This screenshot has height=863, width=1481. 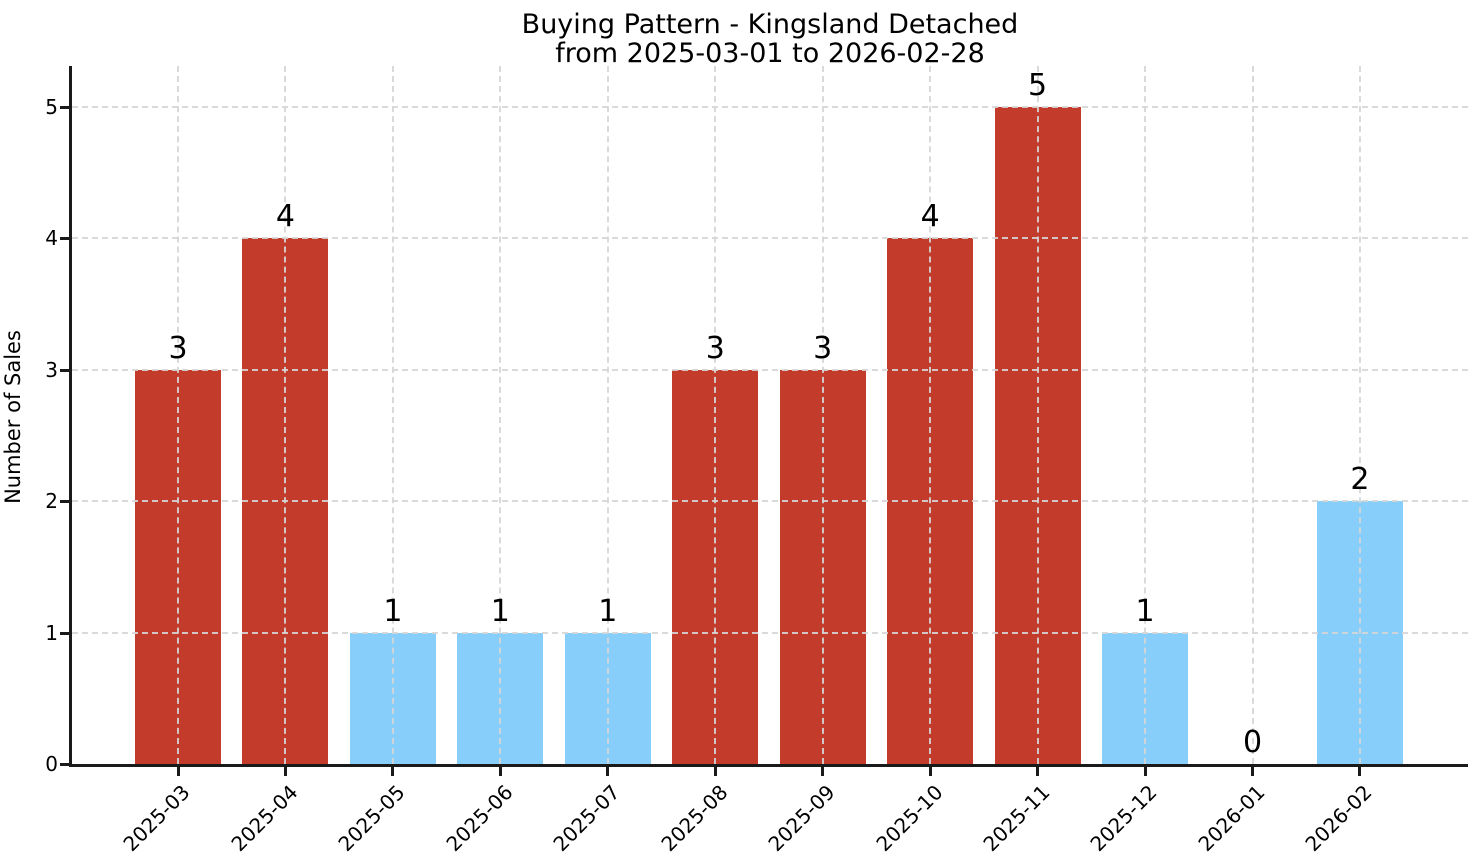 What do you see at coordinates (371, 818) in the screenshot?
I see `x-tick-label-text: 2025-05` at bounding box center [371, 818].